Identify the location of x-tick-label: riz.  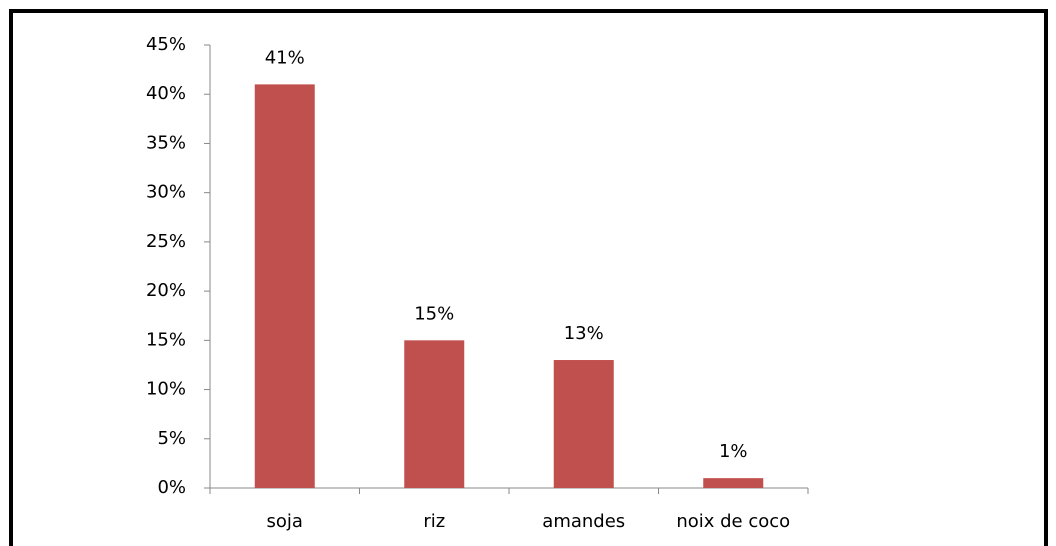
(434, 521).